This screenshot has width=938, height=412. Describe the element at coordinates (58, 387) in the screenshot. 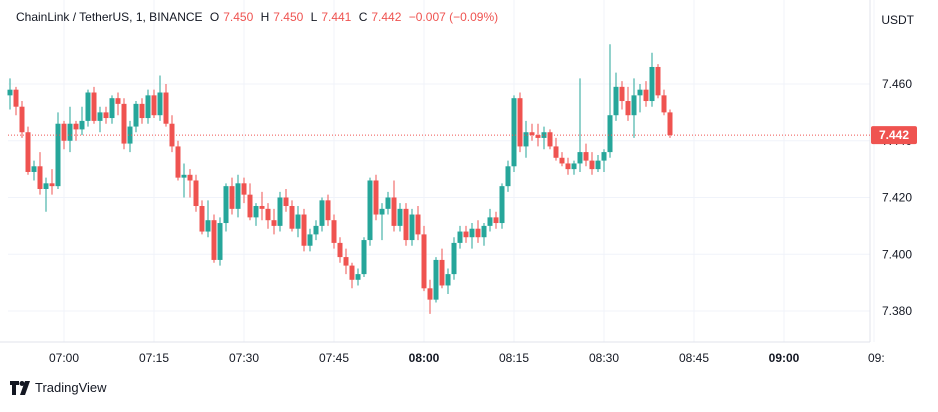

I see `tradingview-brand: TradingView` at that location.